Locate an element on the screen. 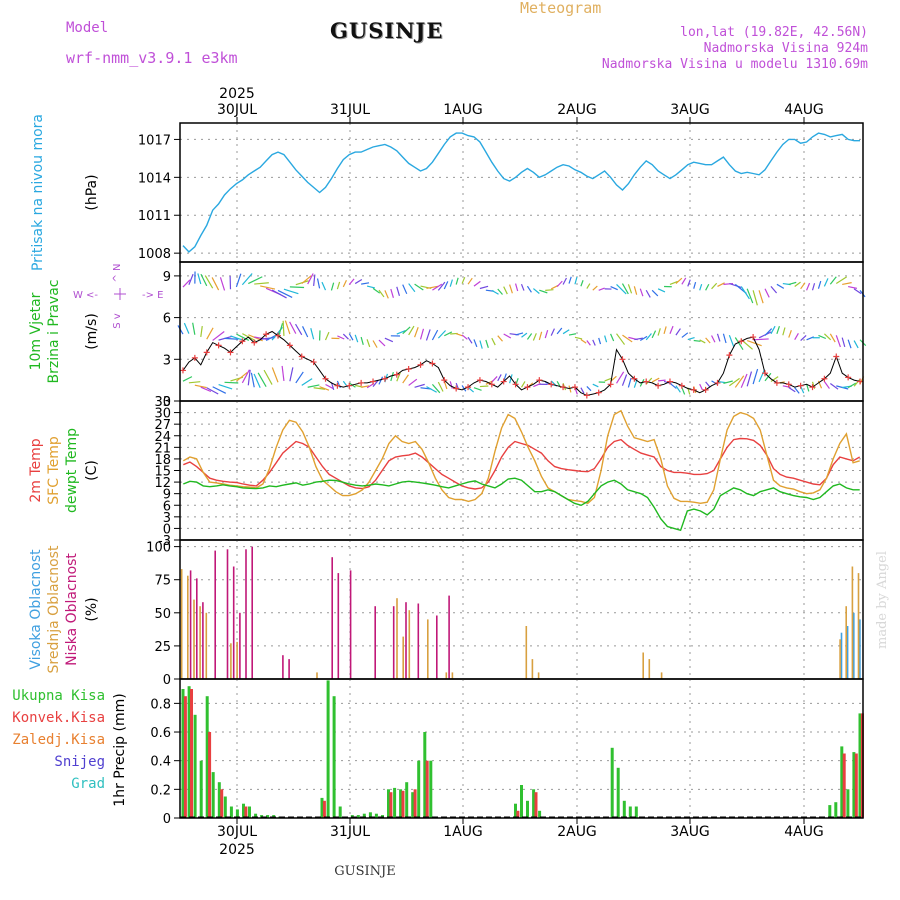  y-tick-label: 12 is located at coordinates (162, 483).